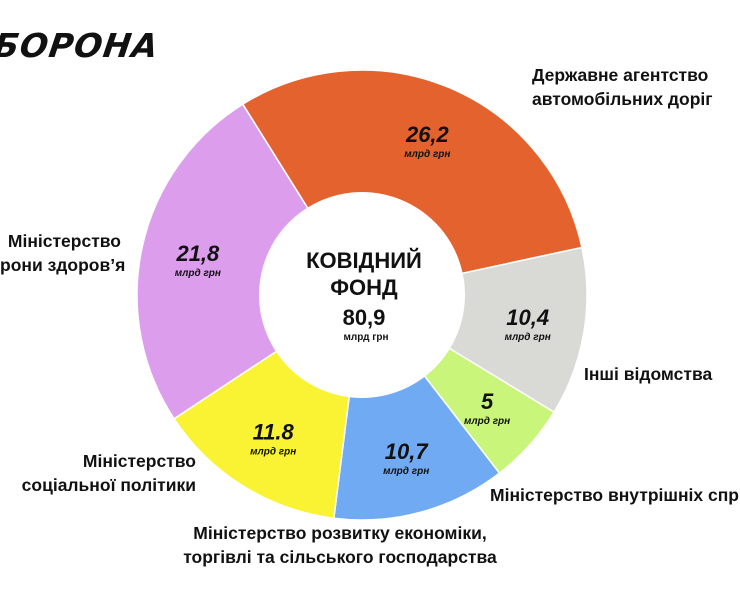  Describe the element at coordinates (108, 473) in the screenshot. I see `legend-label-social: Міністерство соціальної політики` at that location.